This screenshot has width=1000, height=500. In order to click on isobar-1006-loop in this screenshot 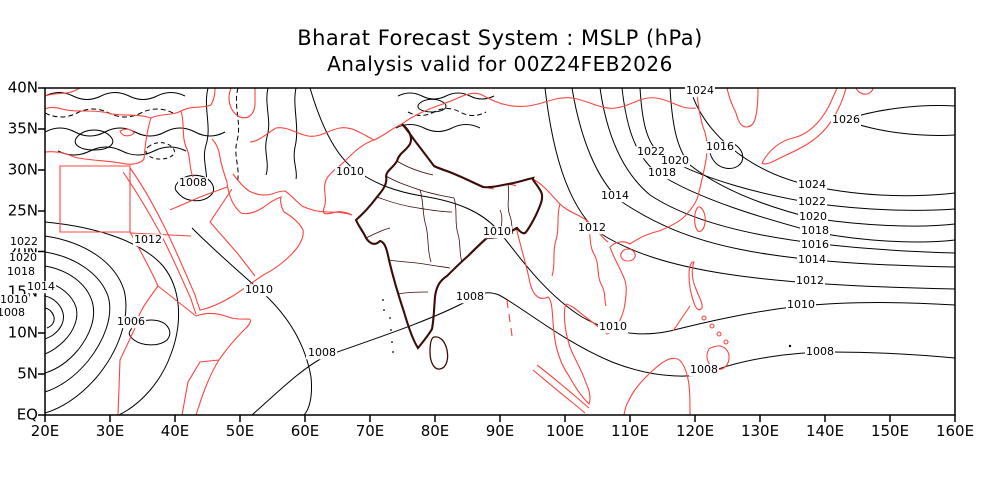, I will do `click(149, 332)`.